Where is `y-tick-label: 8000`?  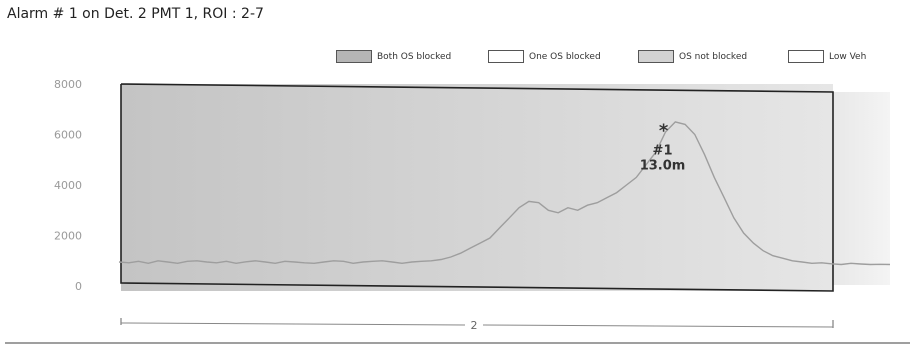
y-tick-label: 8000 is located at coordinates (68, 84).